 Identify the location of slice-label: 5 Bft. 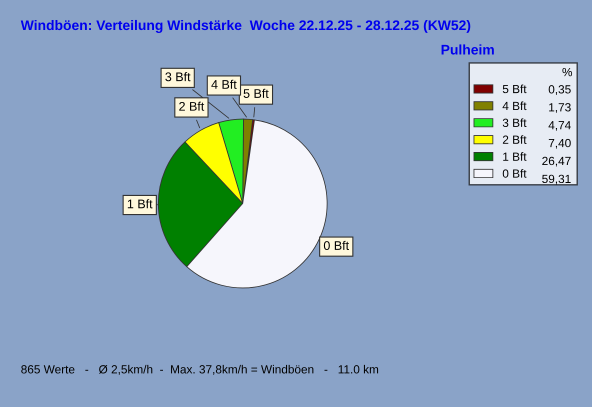
(256, 93).